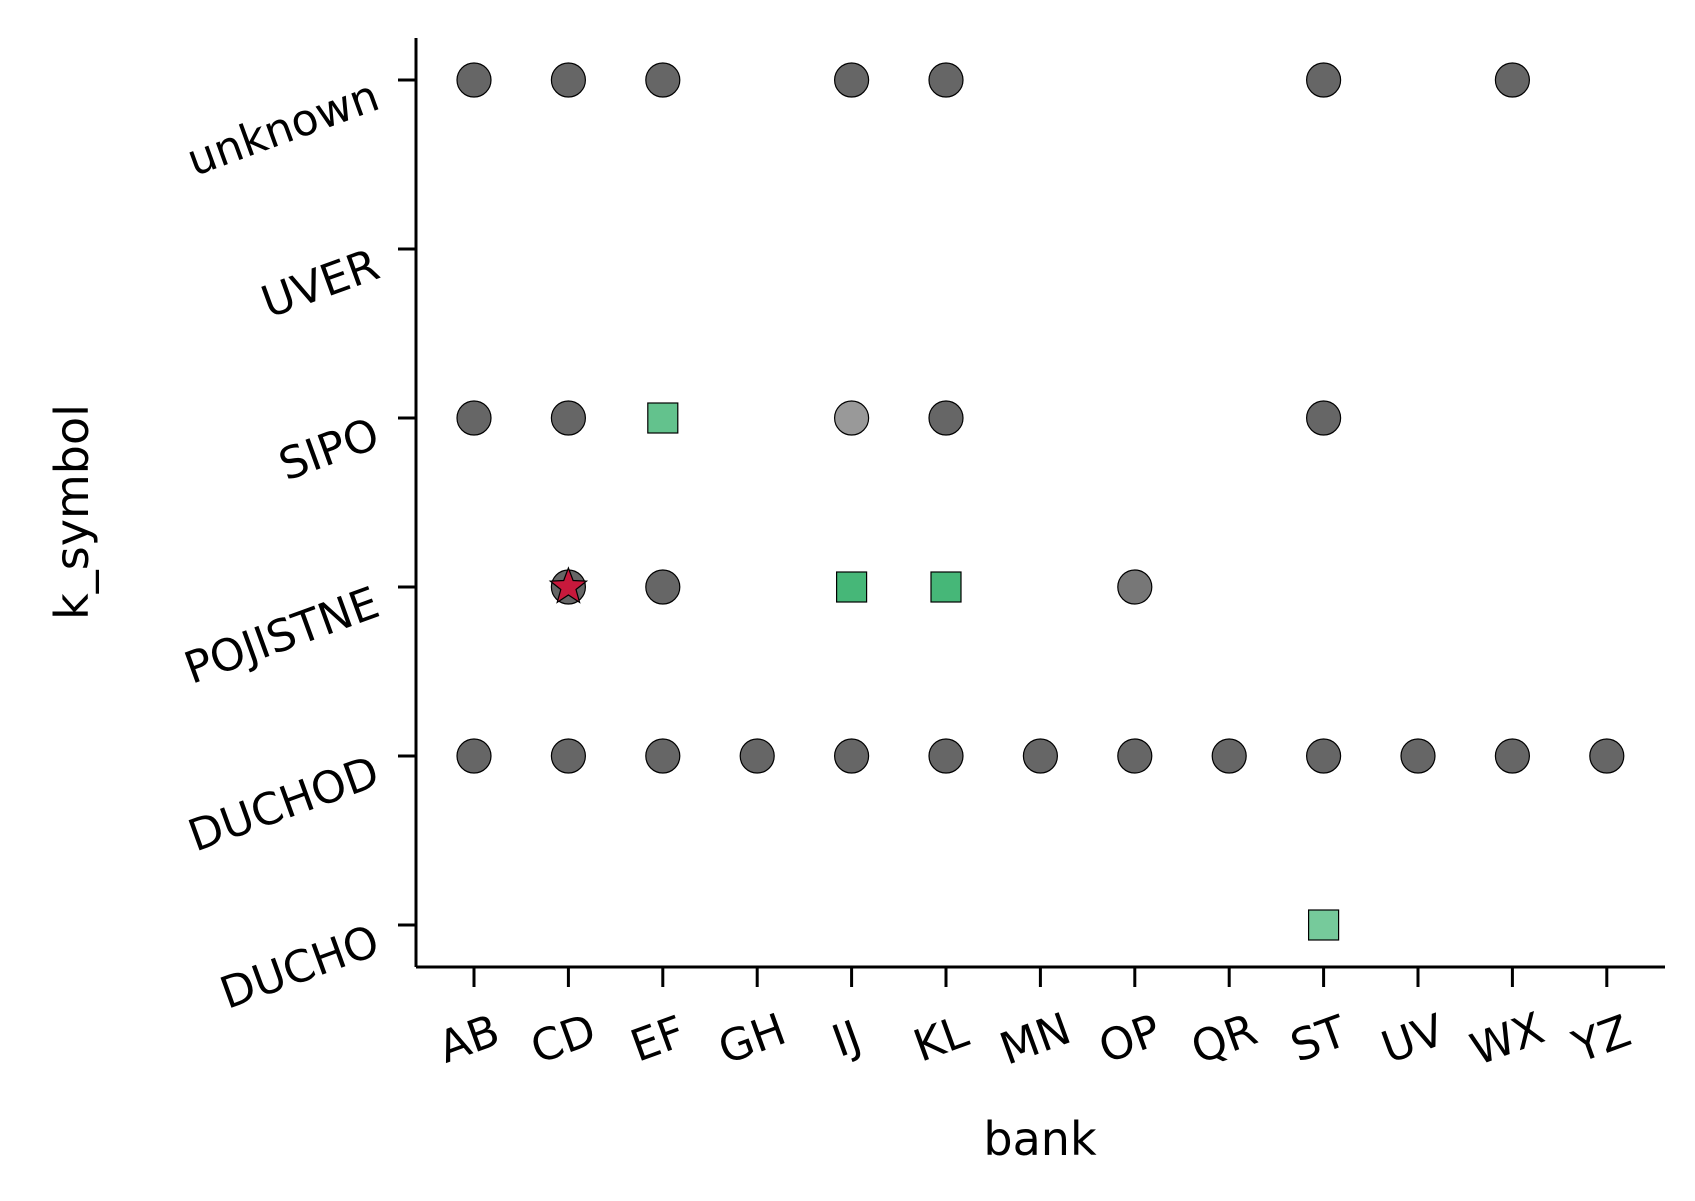 The height and width of the screenshot is (1201, 1695). I want to click on y-axis-title: k_symbol, so click(72, 512).